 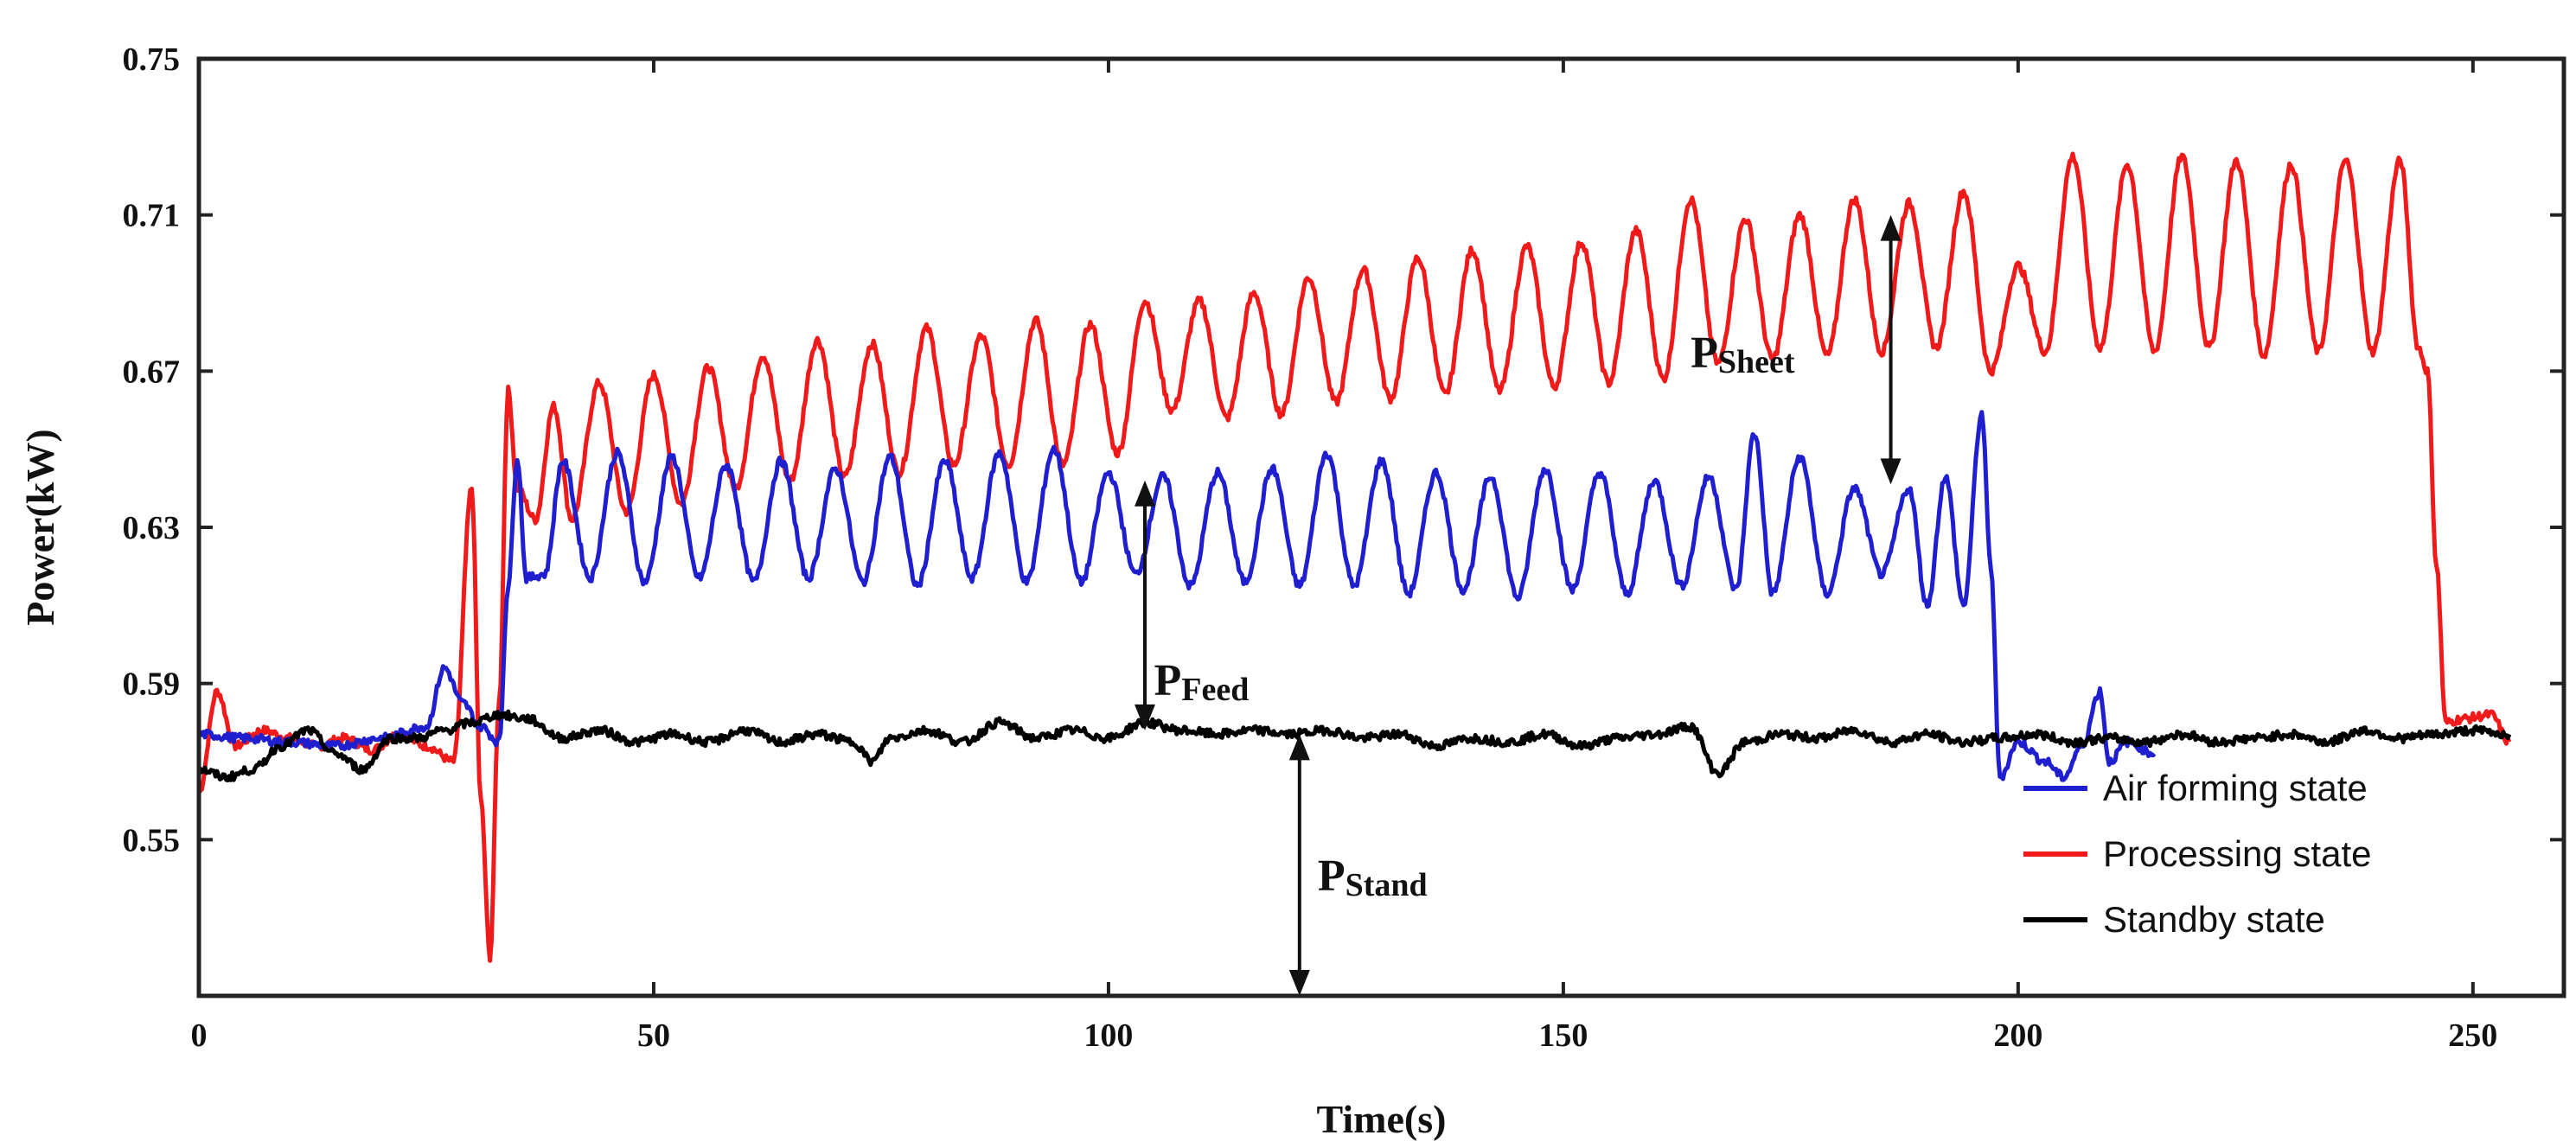 What do you see at coordinates (40, 527) in the screenshot?
I see `y-axis-title: Power(kW)` at bounding box center [40, 527].